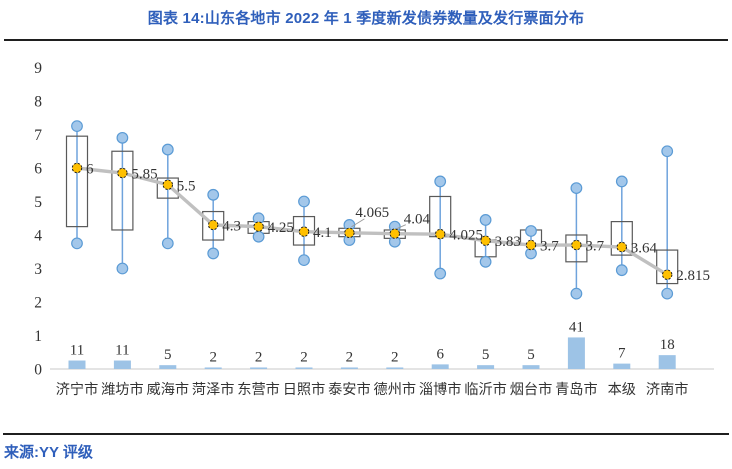 This screenshot has height=469, width=732. I want to click on count-label: 6, so click(440, 354).